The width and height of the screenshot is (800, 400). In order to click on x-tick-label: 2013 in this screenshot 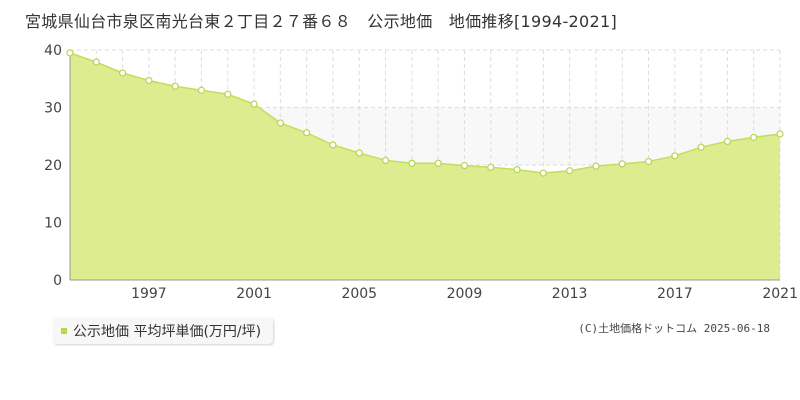, I will do `click(570, 294)`.